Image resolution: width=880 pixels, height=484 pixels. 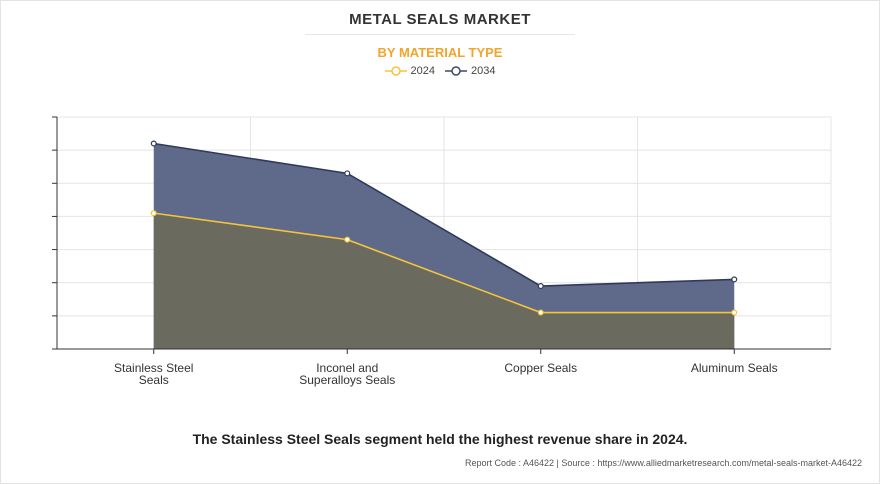 I want to click on chart-subtitle: BY MATERIAL TYPE, so click(x=440, y=52).